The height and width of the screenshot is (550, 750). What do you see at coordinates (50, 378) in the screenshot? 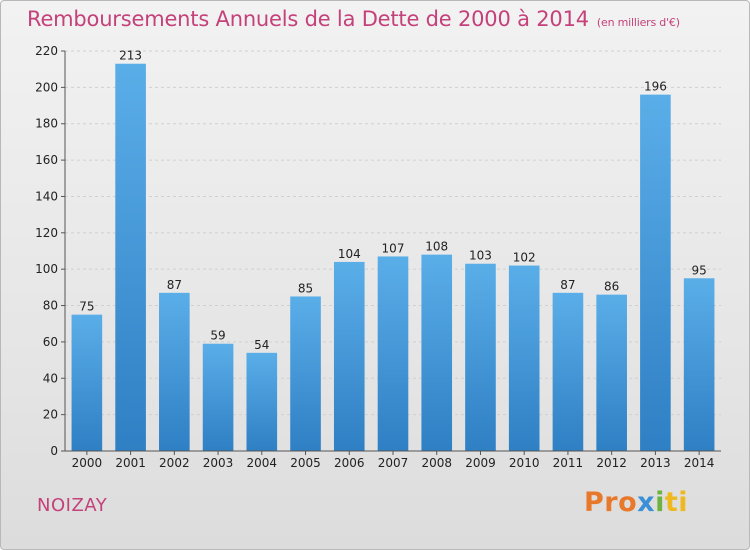
I see `y-tick-label: 40` at bounding box center [50, 378].